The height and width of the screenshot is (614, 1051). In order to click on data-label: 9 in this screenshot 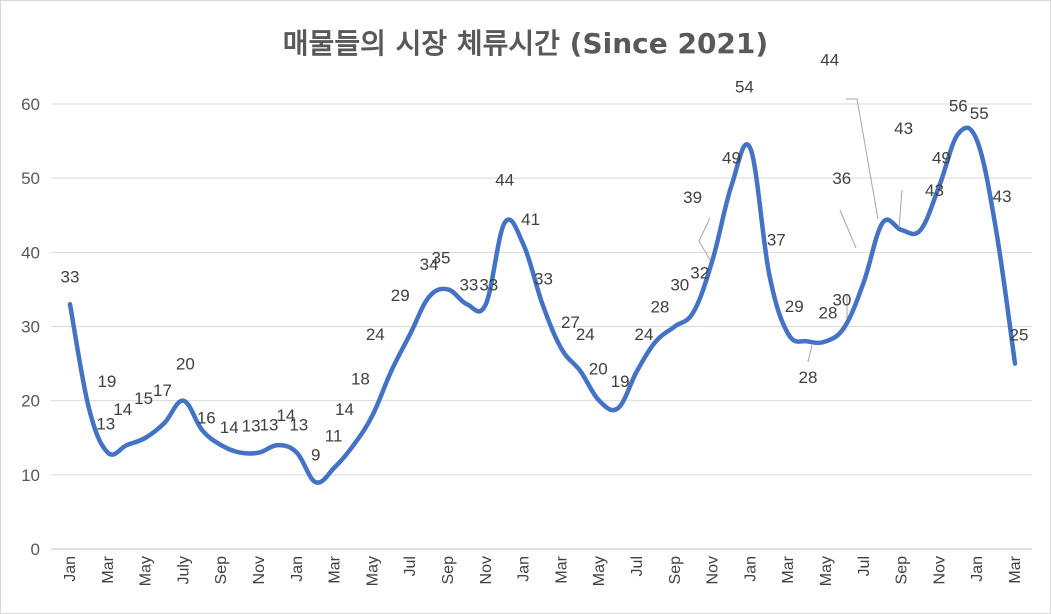, I will do `click(315, 454)`.